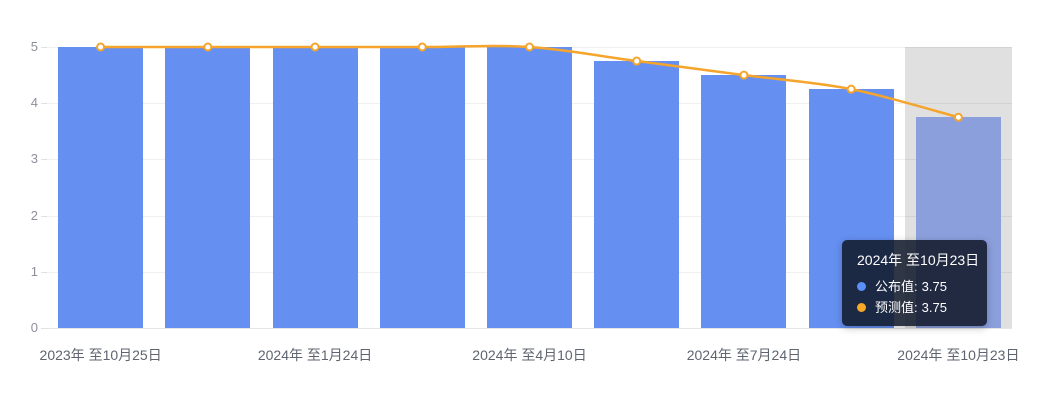 This screenshot has height=406, width=1052. I want to click on y-axis-label: 0, so click(34, 327).